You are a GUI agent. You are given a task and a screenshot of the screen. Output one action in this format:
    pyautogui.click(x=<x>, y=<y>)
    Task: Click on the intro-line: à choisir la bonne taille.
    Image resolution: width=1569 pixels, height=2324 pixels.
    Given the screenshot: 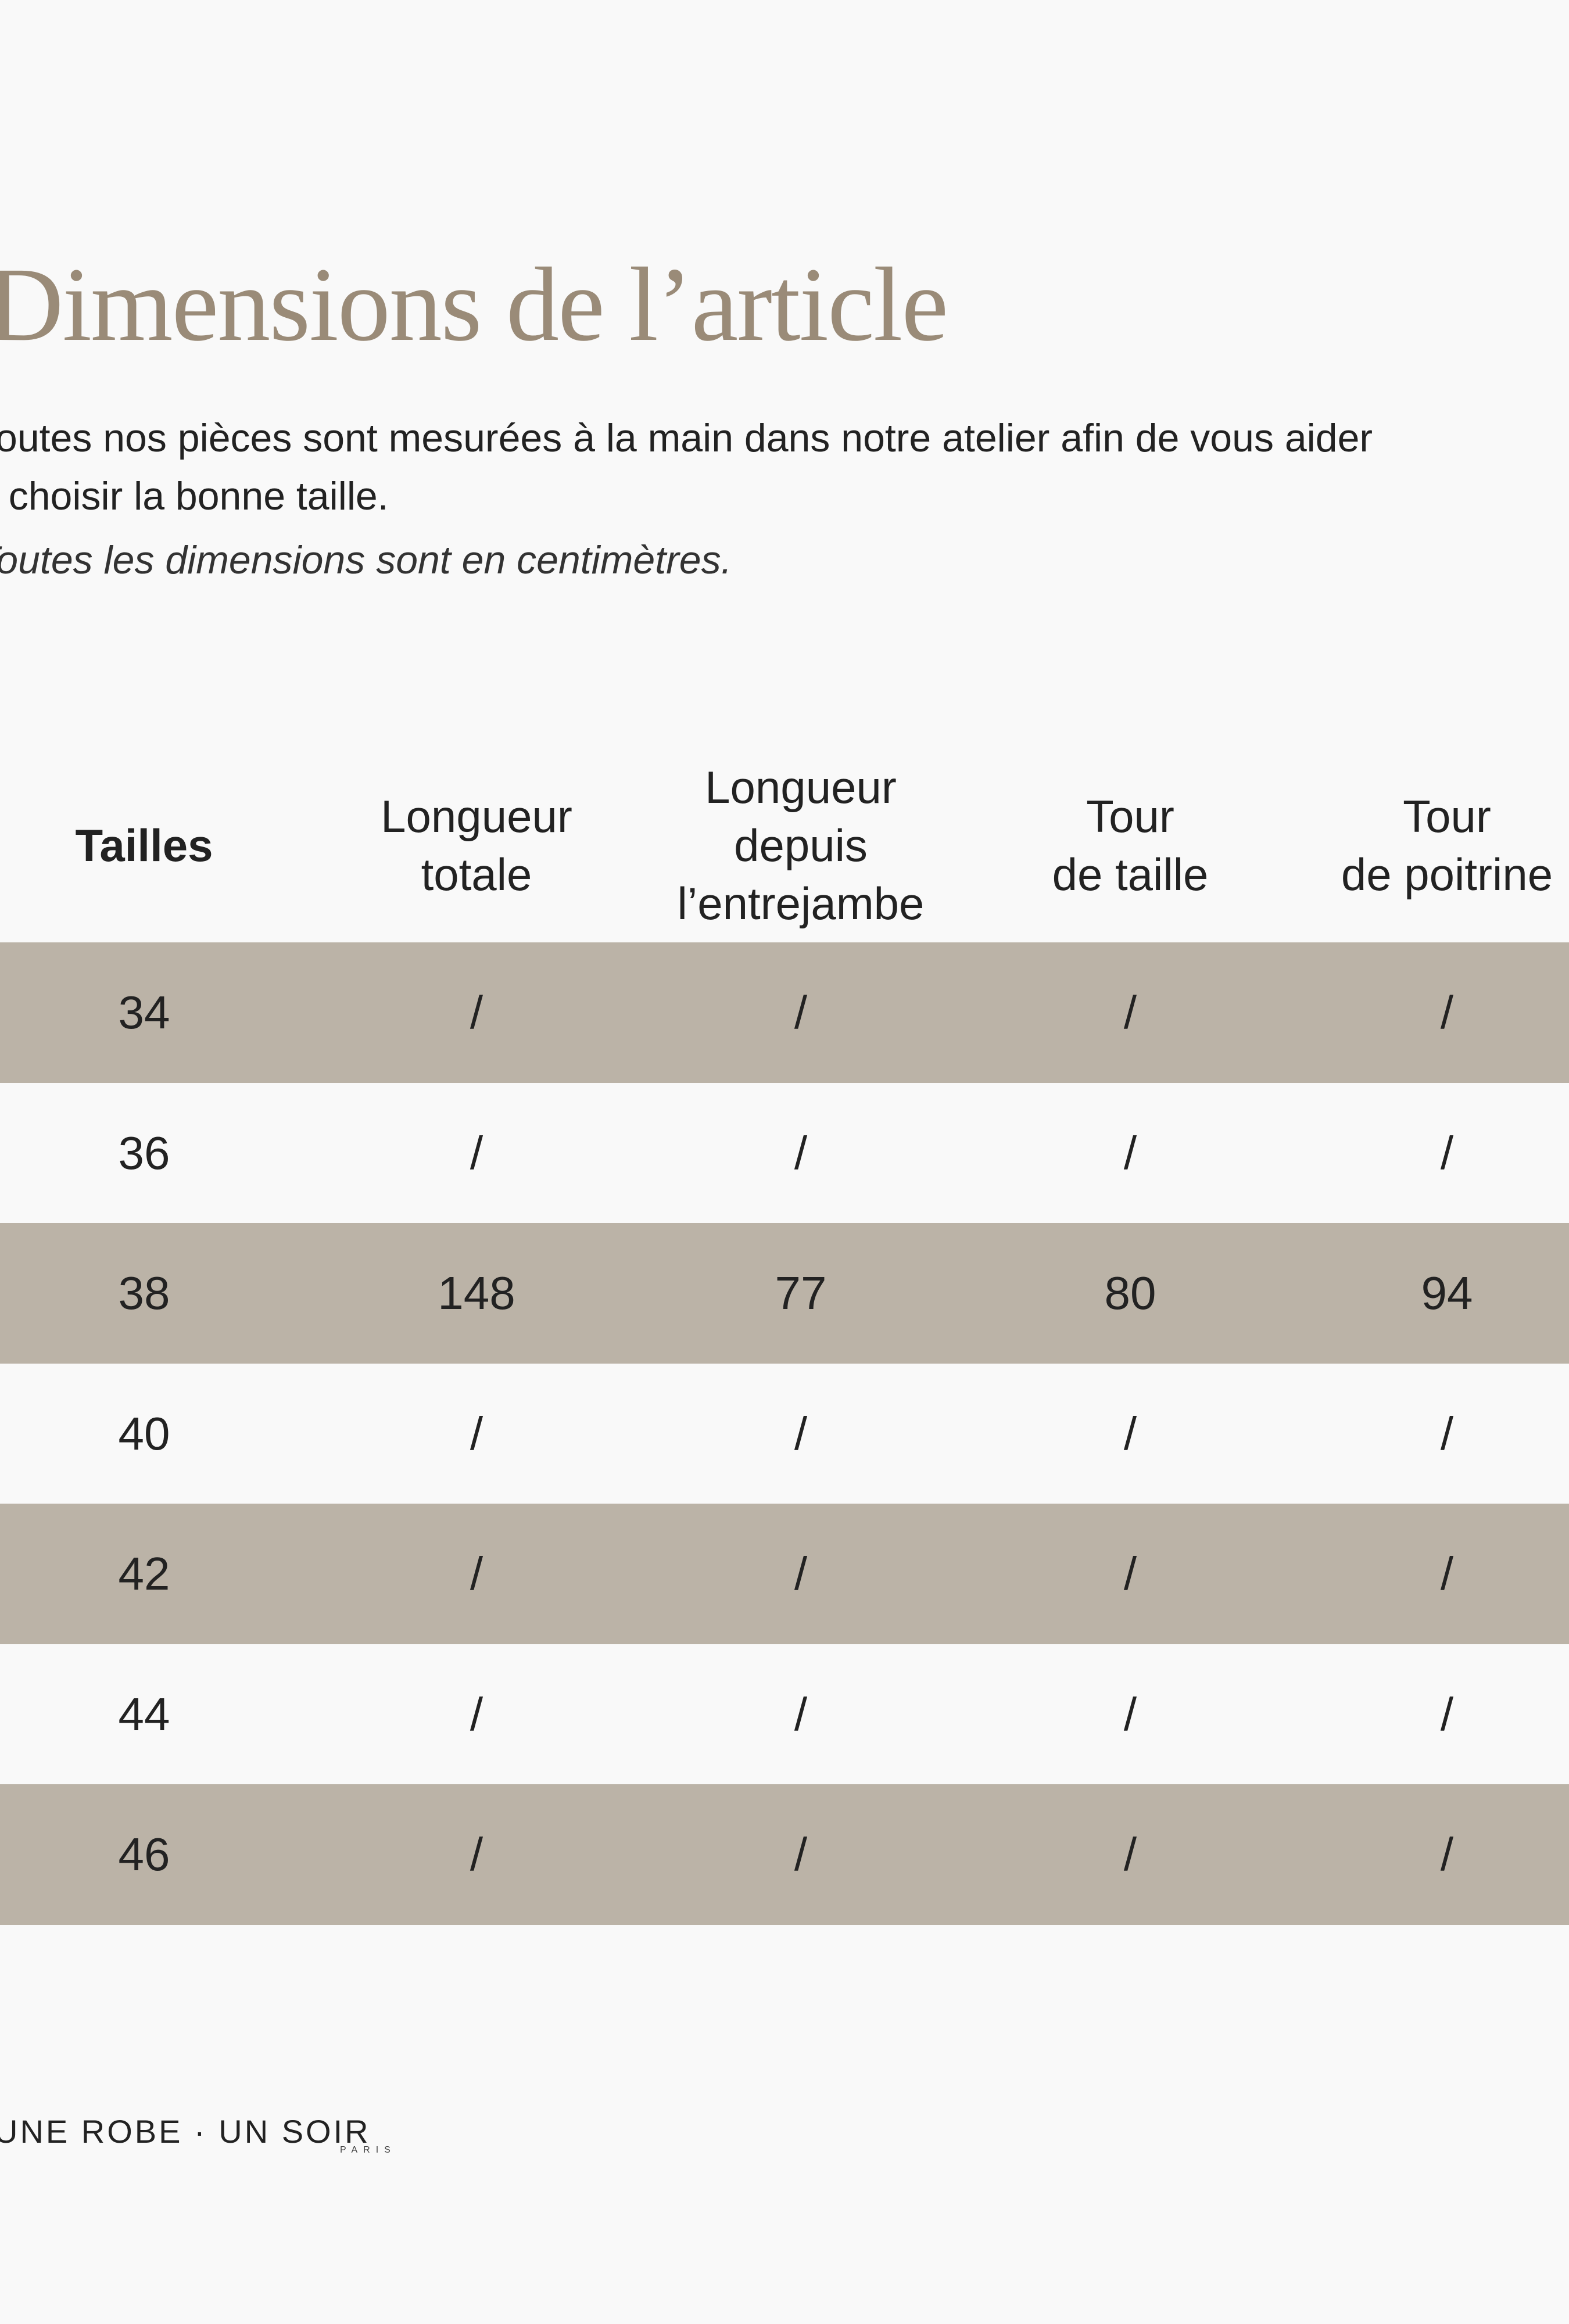 What is the action you would take?
    pyautogui.click(x=195, y=496)
    